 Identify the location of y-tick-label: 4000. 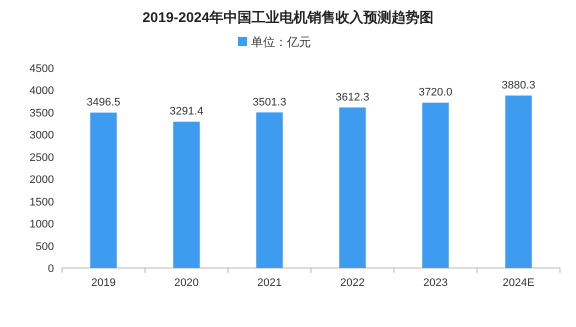
(42, 91).